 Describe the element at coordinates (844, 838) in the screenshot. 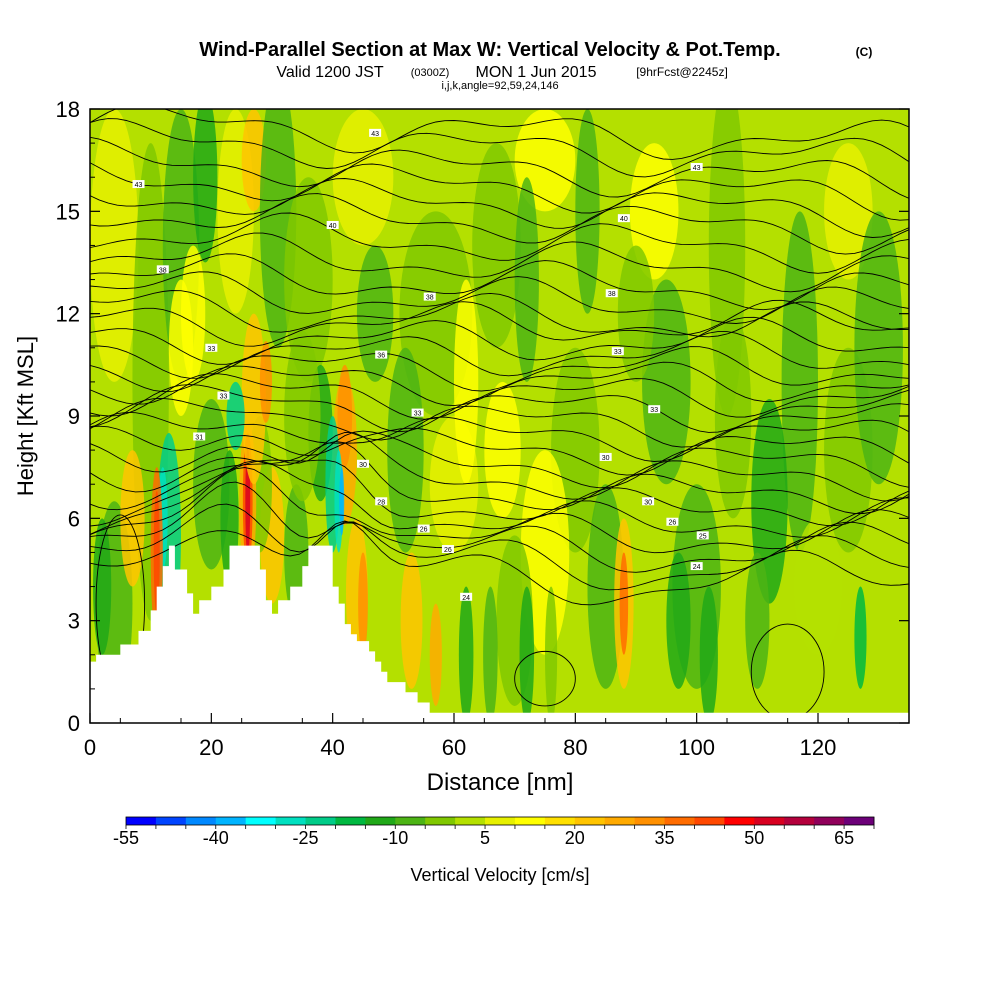

I see `colorbar-tick-label: 65` at that location.